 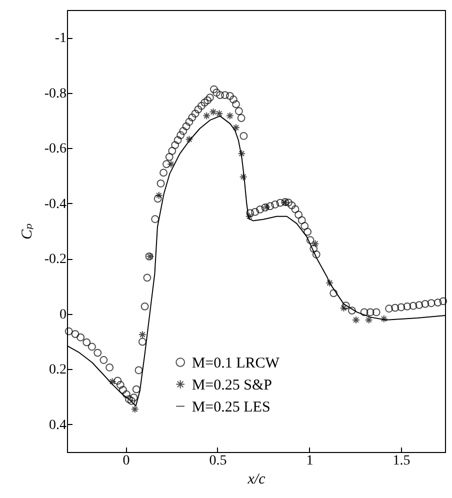 I want to click on y-tick-label: -0.4, so click(x=55, y=204).